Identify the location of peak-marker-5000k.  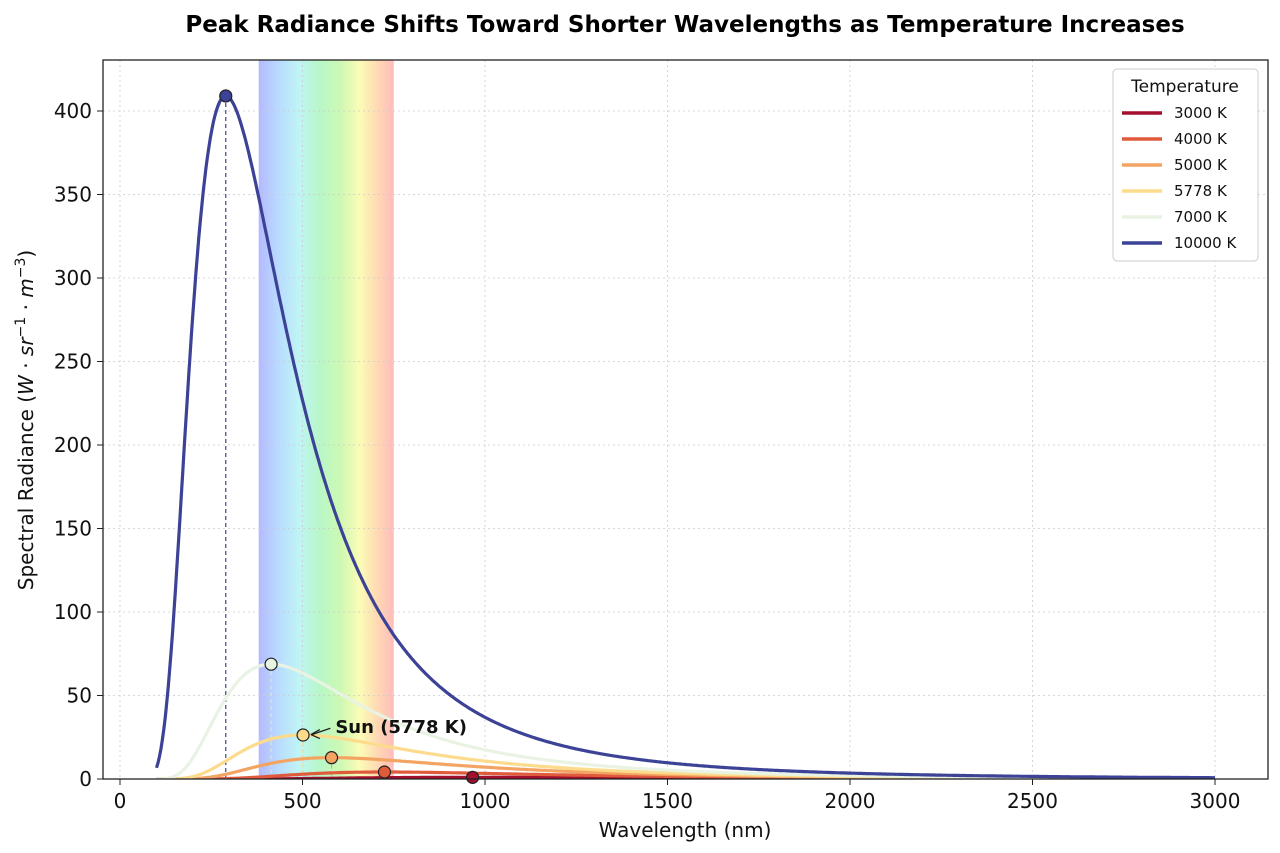
(331, 758).